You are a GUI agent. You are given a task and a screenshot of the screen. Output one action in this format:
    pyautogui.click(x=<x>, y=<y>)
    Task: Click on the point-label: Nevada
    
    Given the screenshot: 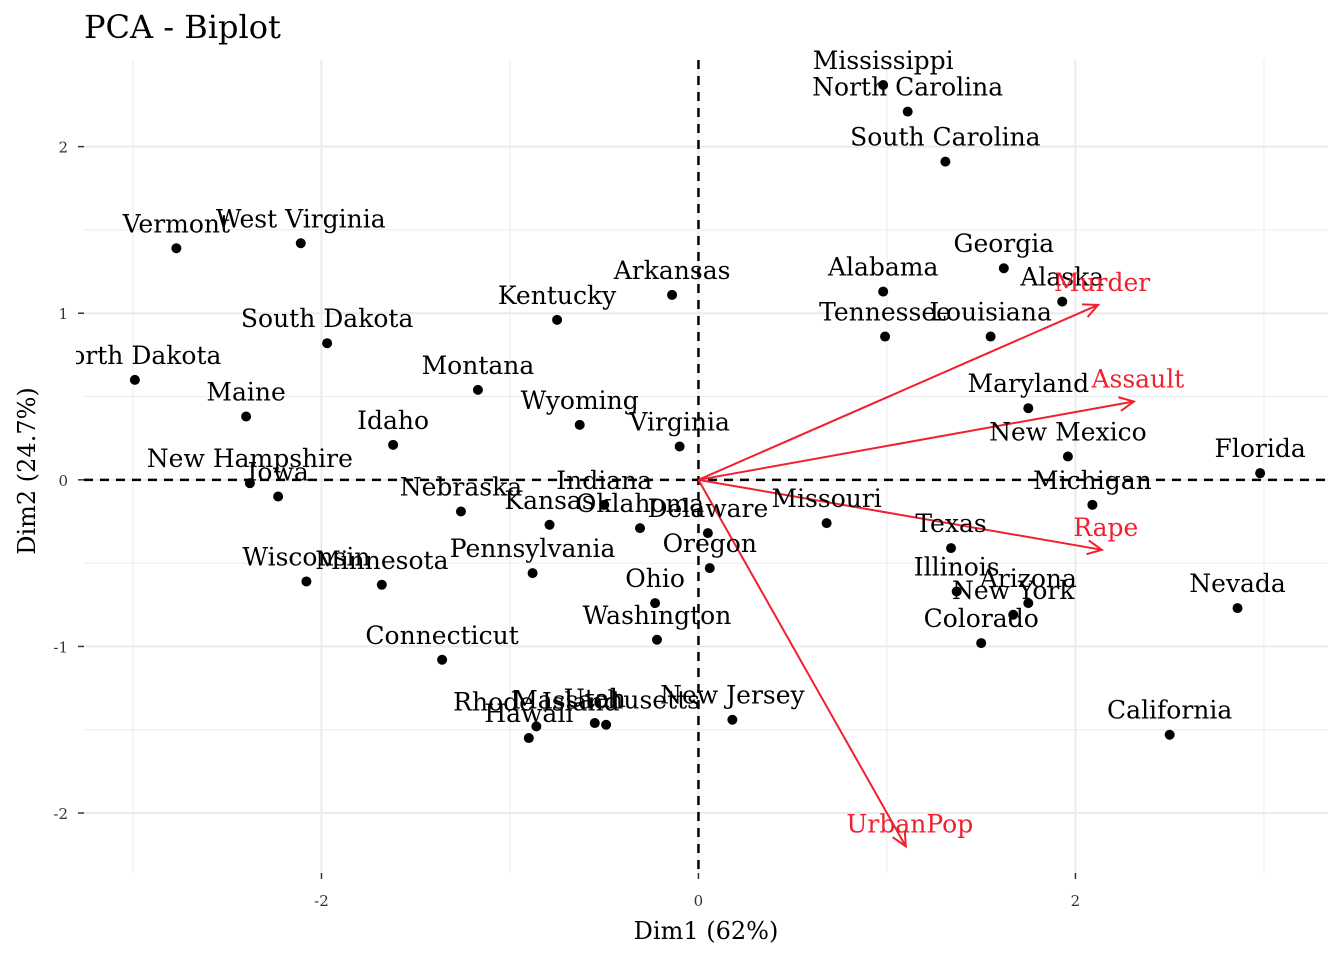 What is the action you would take?
    pyautogui.click(x=1237, y=583)
    